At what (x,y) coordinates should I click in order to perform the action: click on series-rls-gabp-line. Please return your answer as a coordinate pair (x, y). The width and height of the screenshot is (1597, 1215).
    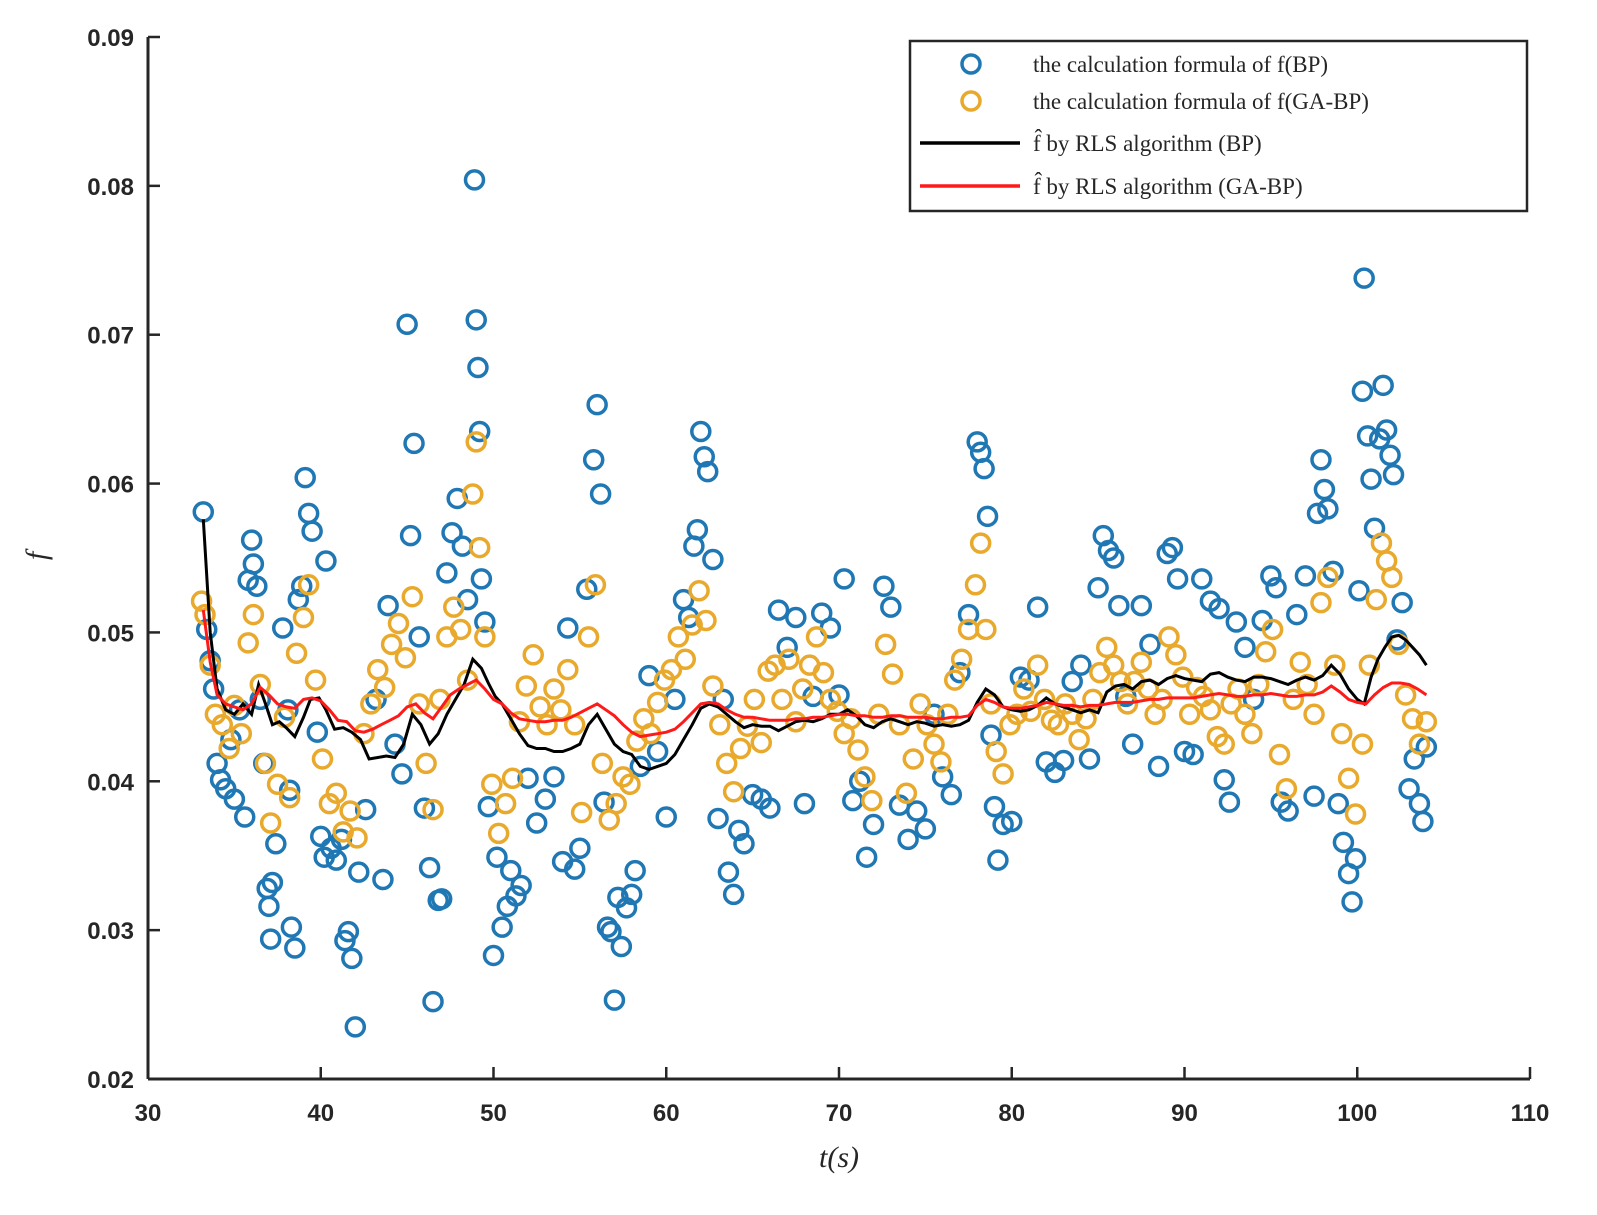
    Looking at the image, I should click on (814, 674).